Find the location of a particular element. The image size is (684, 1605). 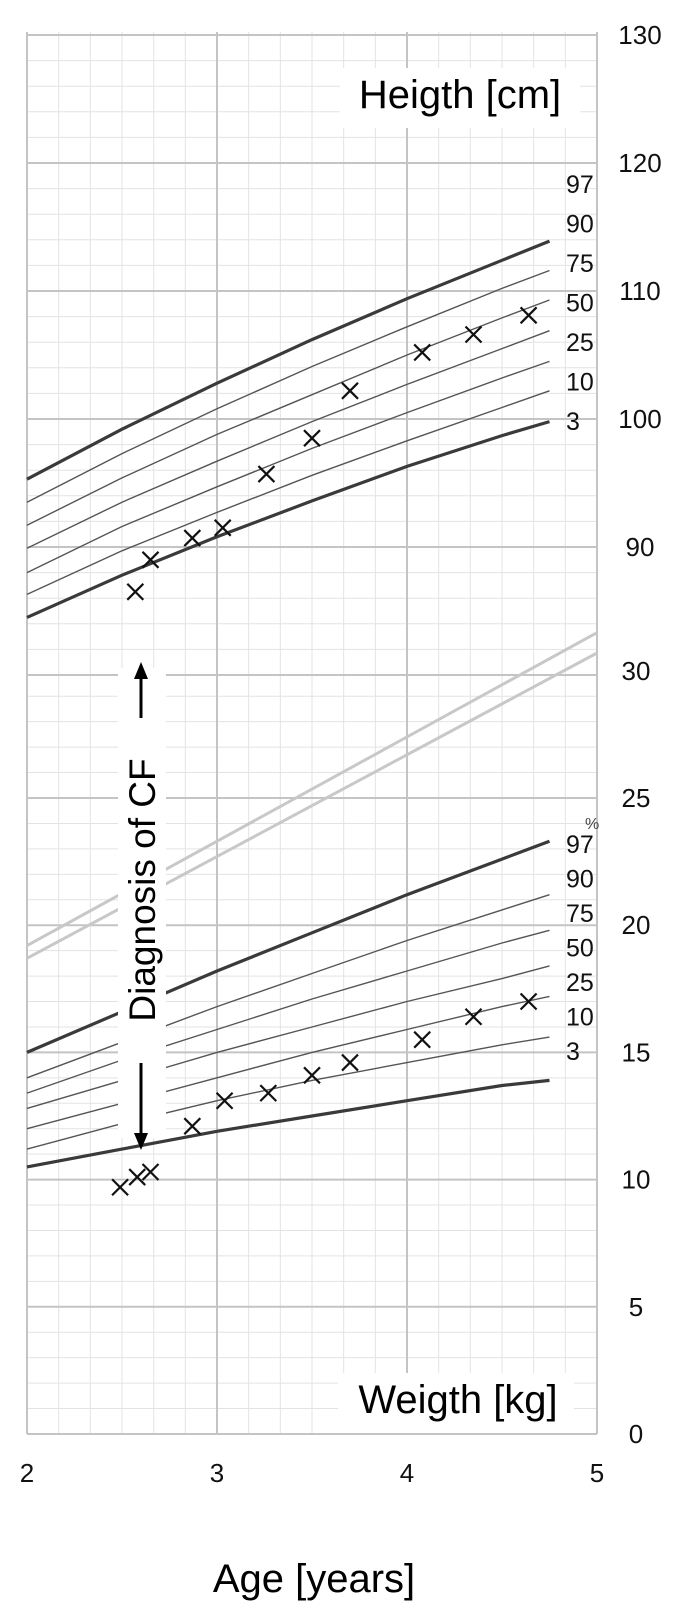

cf-diagnosis-label: Diagnosis of CF is located at coordinates (142, 889).